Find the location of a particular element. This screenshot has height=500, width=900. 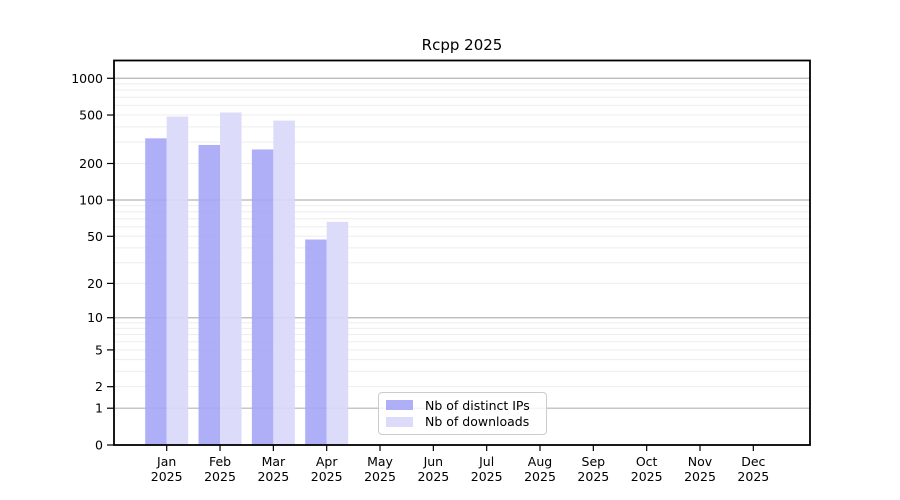

bar-feb-series1 is located at coordinates (231, 279).